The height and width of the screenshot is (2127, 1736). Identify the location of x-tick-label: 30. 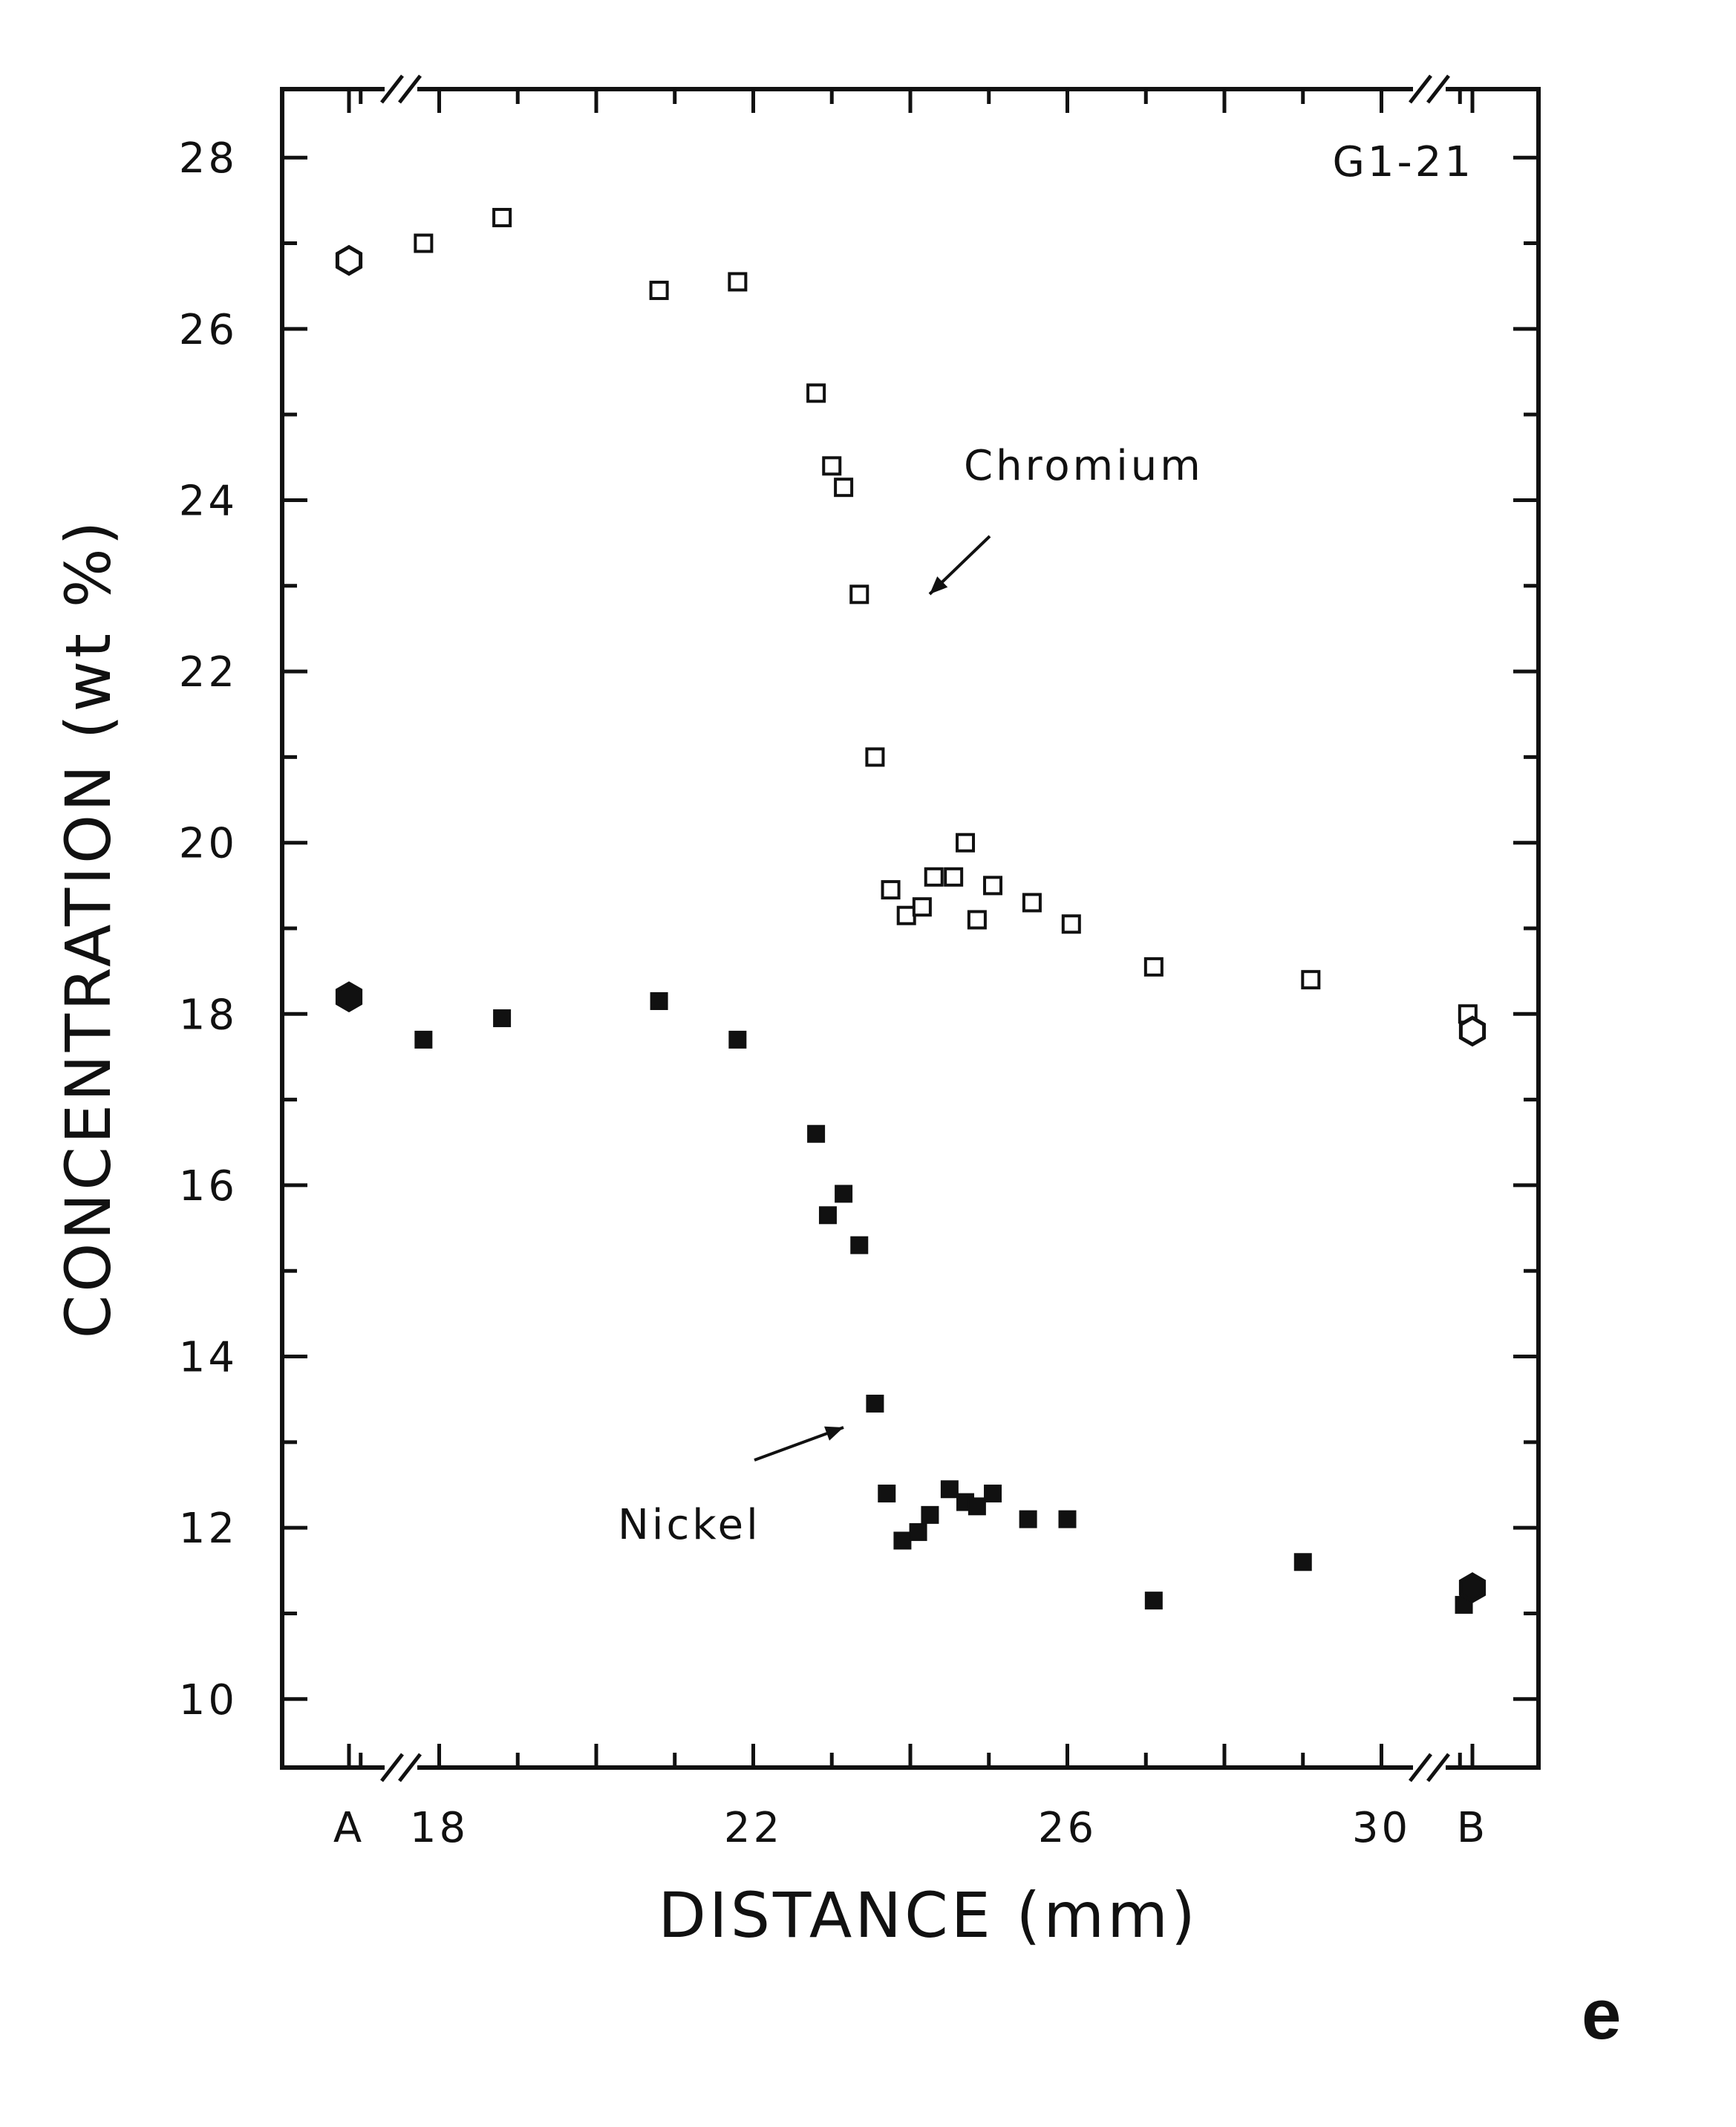
(1381, 1828).